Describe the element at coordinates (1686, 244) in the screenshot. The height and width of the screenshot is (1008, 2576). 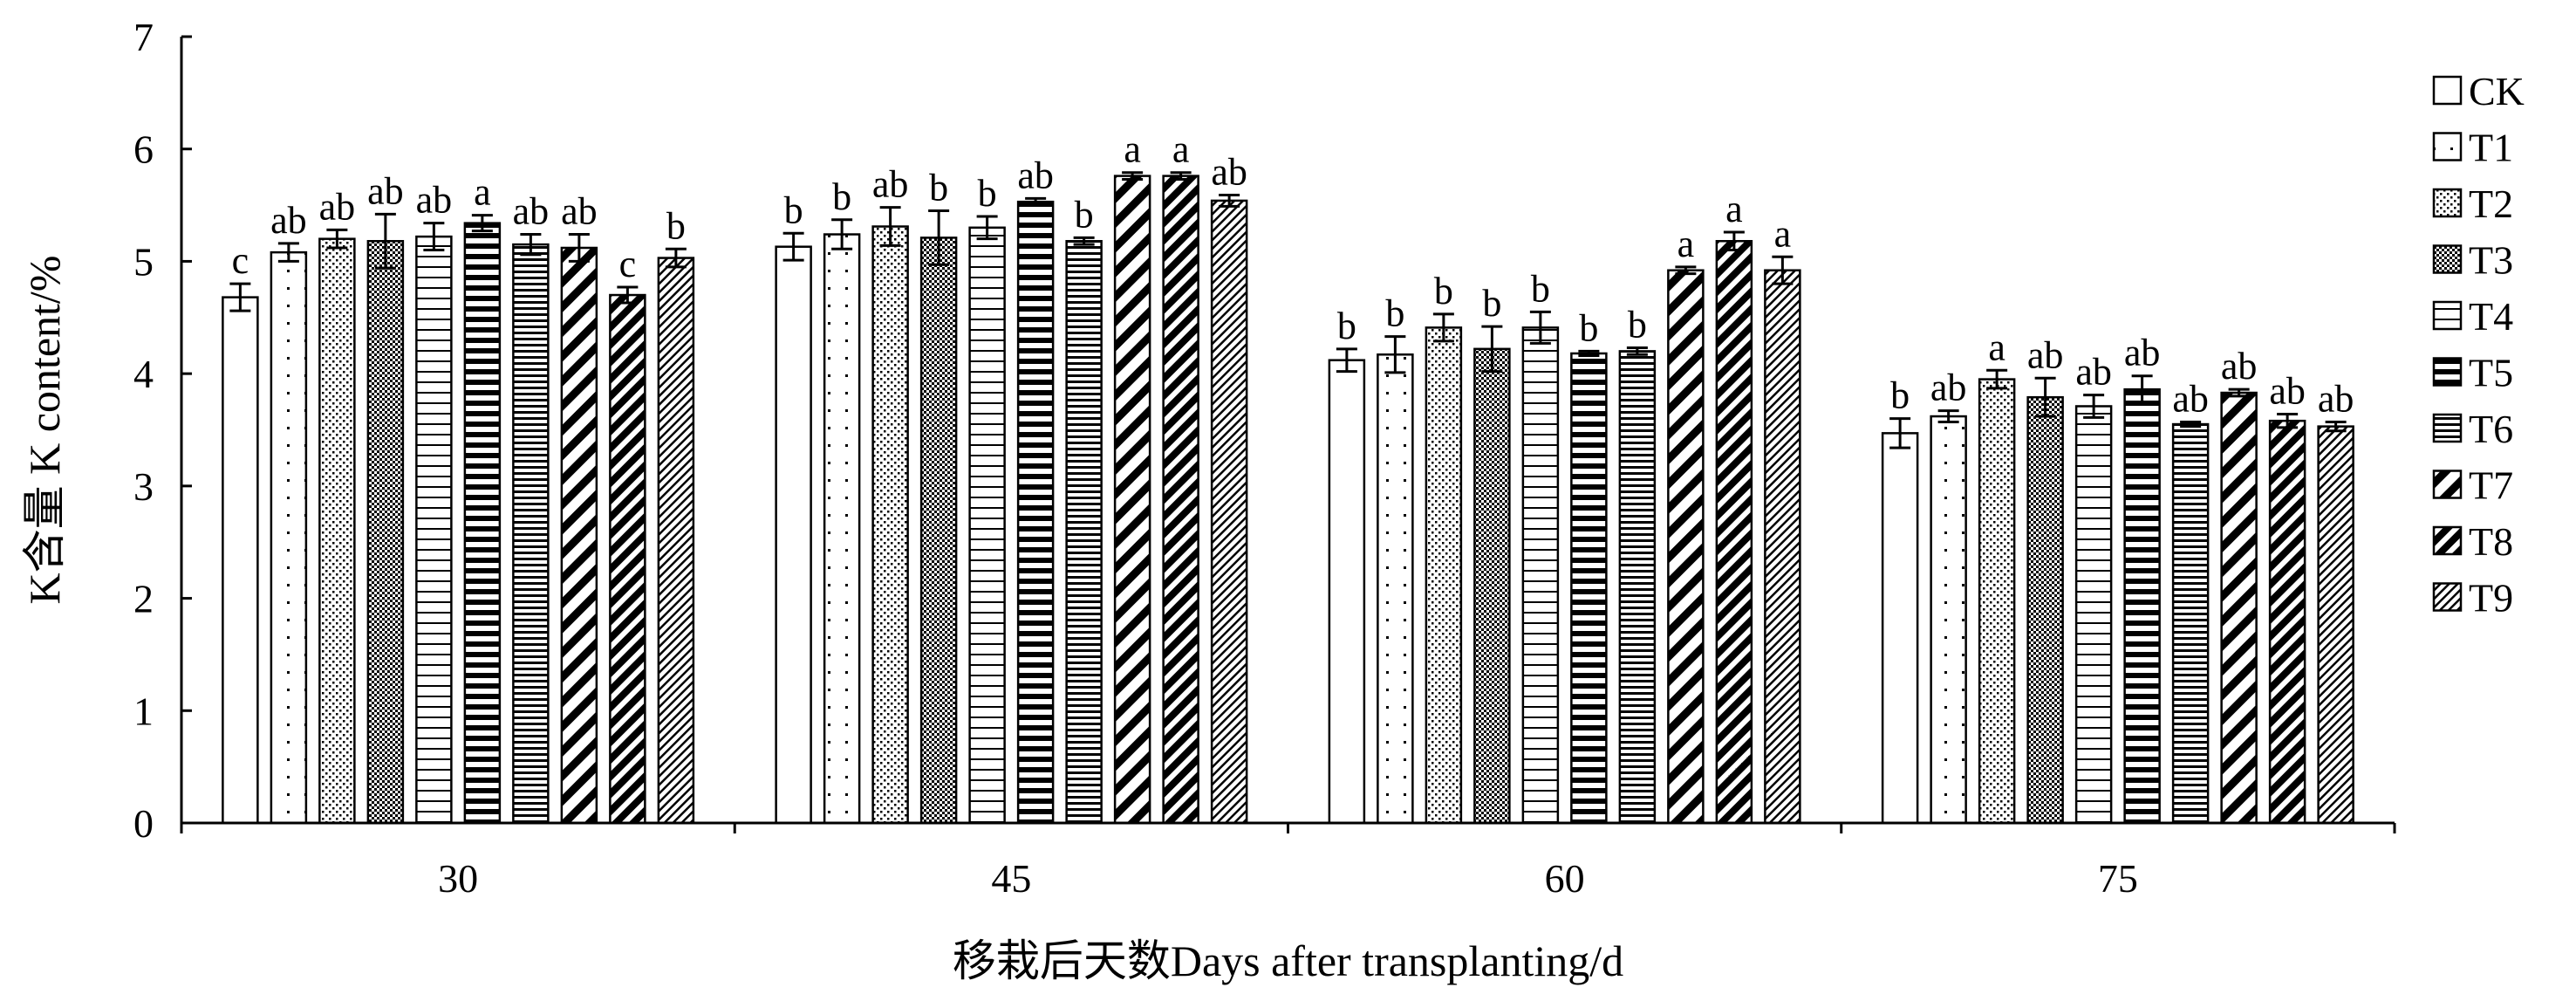
I see `significance-label-t7-day-60: a` at that location.